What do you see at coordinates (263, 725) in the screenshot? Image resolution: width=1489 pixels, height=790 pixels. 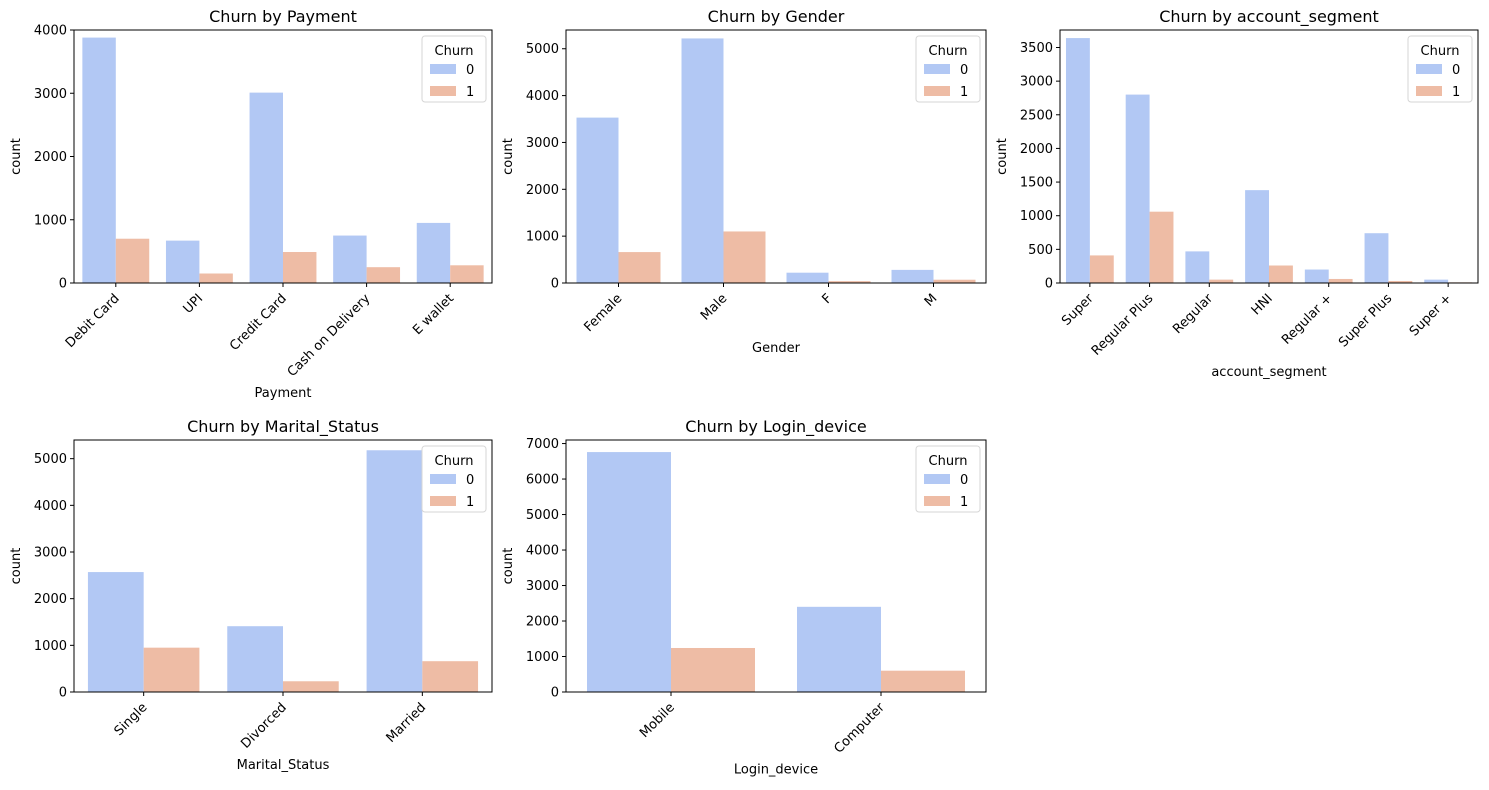 I see `x-tick-label: Divorced` at bounding box center [263, 725].